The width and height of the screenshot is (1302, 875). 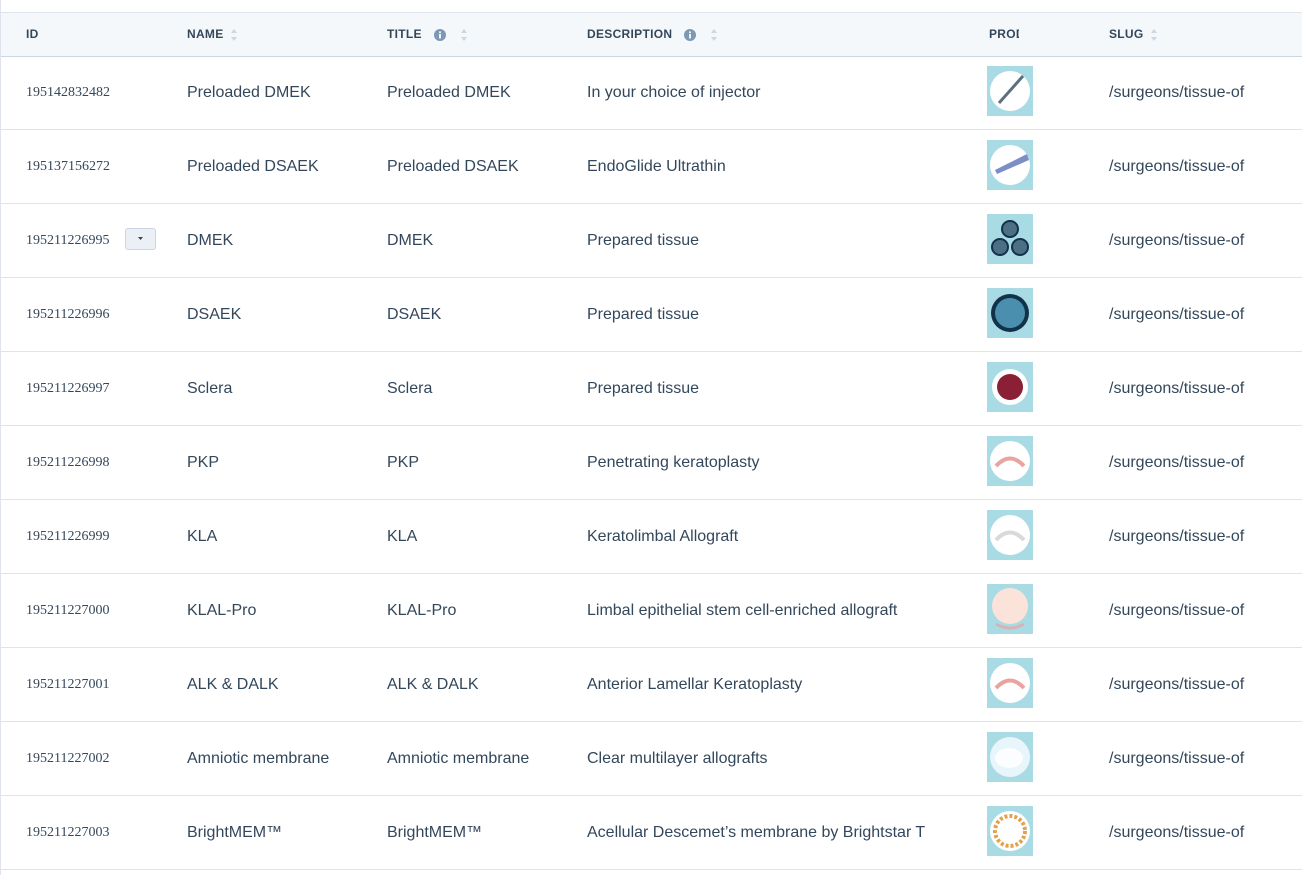 I want to click on column-title: TITLE, so click(x=404, y=34).